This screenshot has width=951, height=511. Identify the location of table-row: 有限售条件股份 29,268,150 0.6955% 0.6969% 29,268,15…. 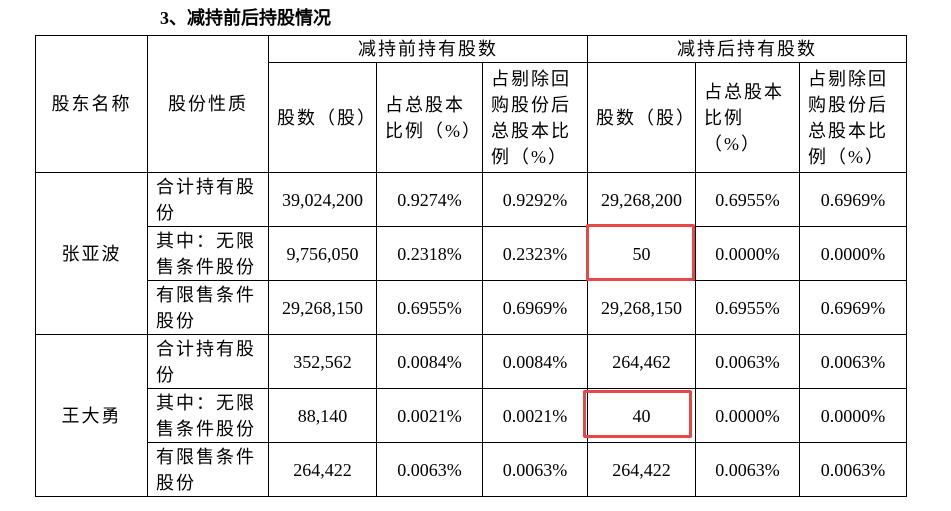
(471, 307).